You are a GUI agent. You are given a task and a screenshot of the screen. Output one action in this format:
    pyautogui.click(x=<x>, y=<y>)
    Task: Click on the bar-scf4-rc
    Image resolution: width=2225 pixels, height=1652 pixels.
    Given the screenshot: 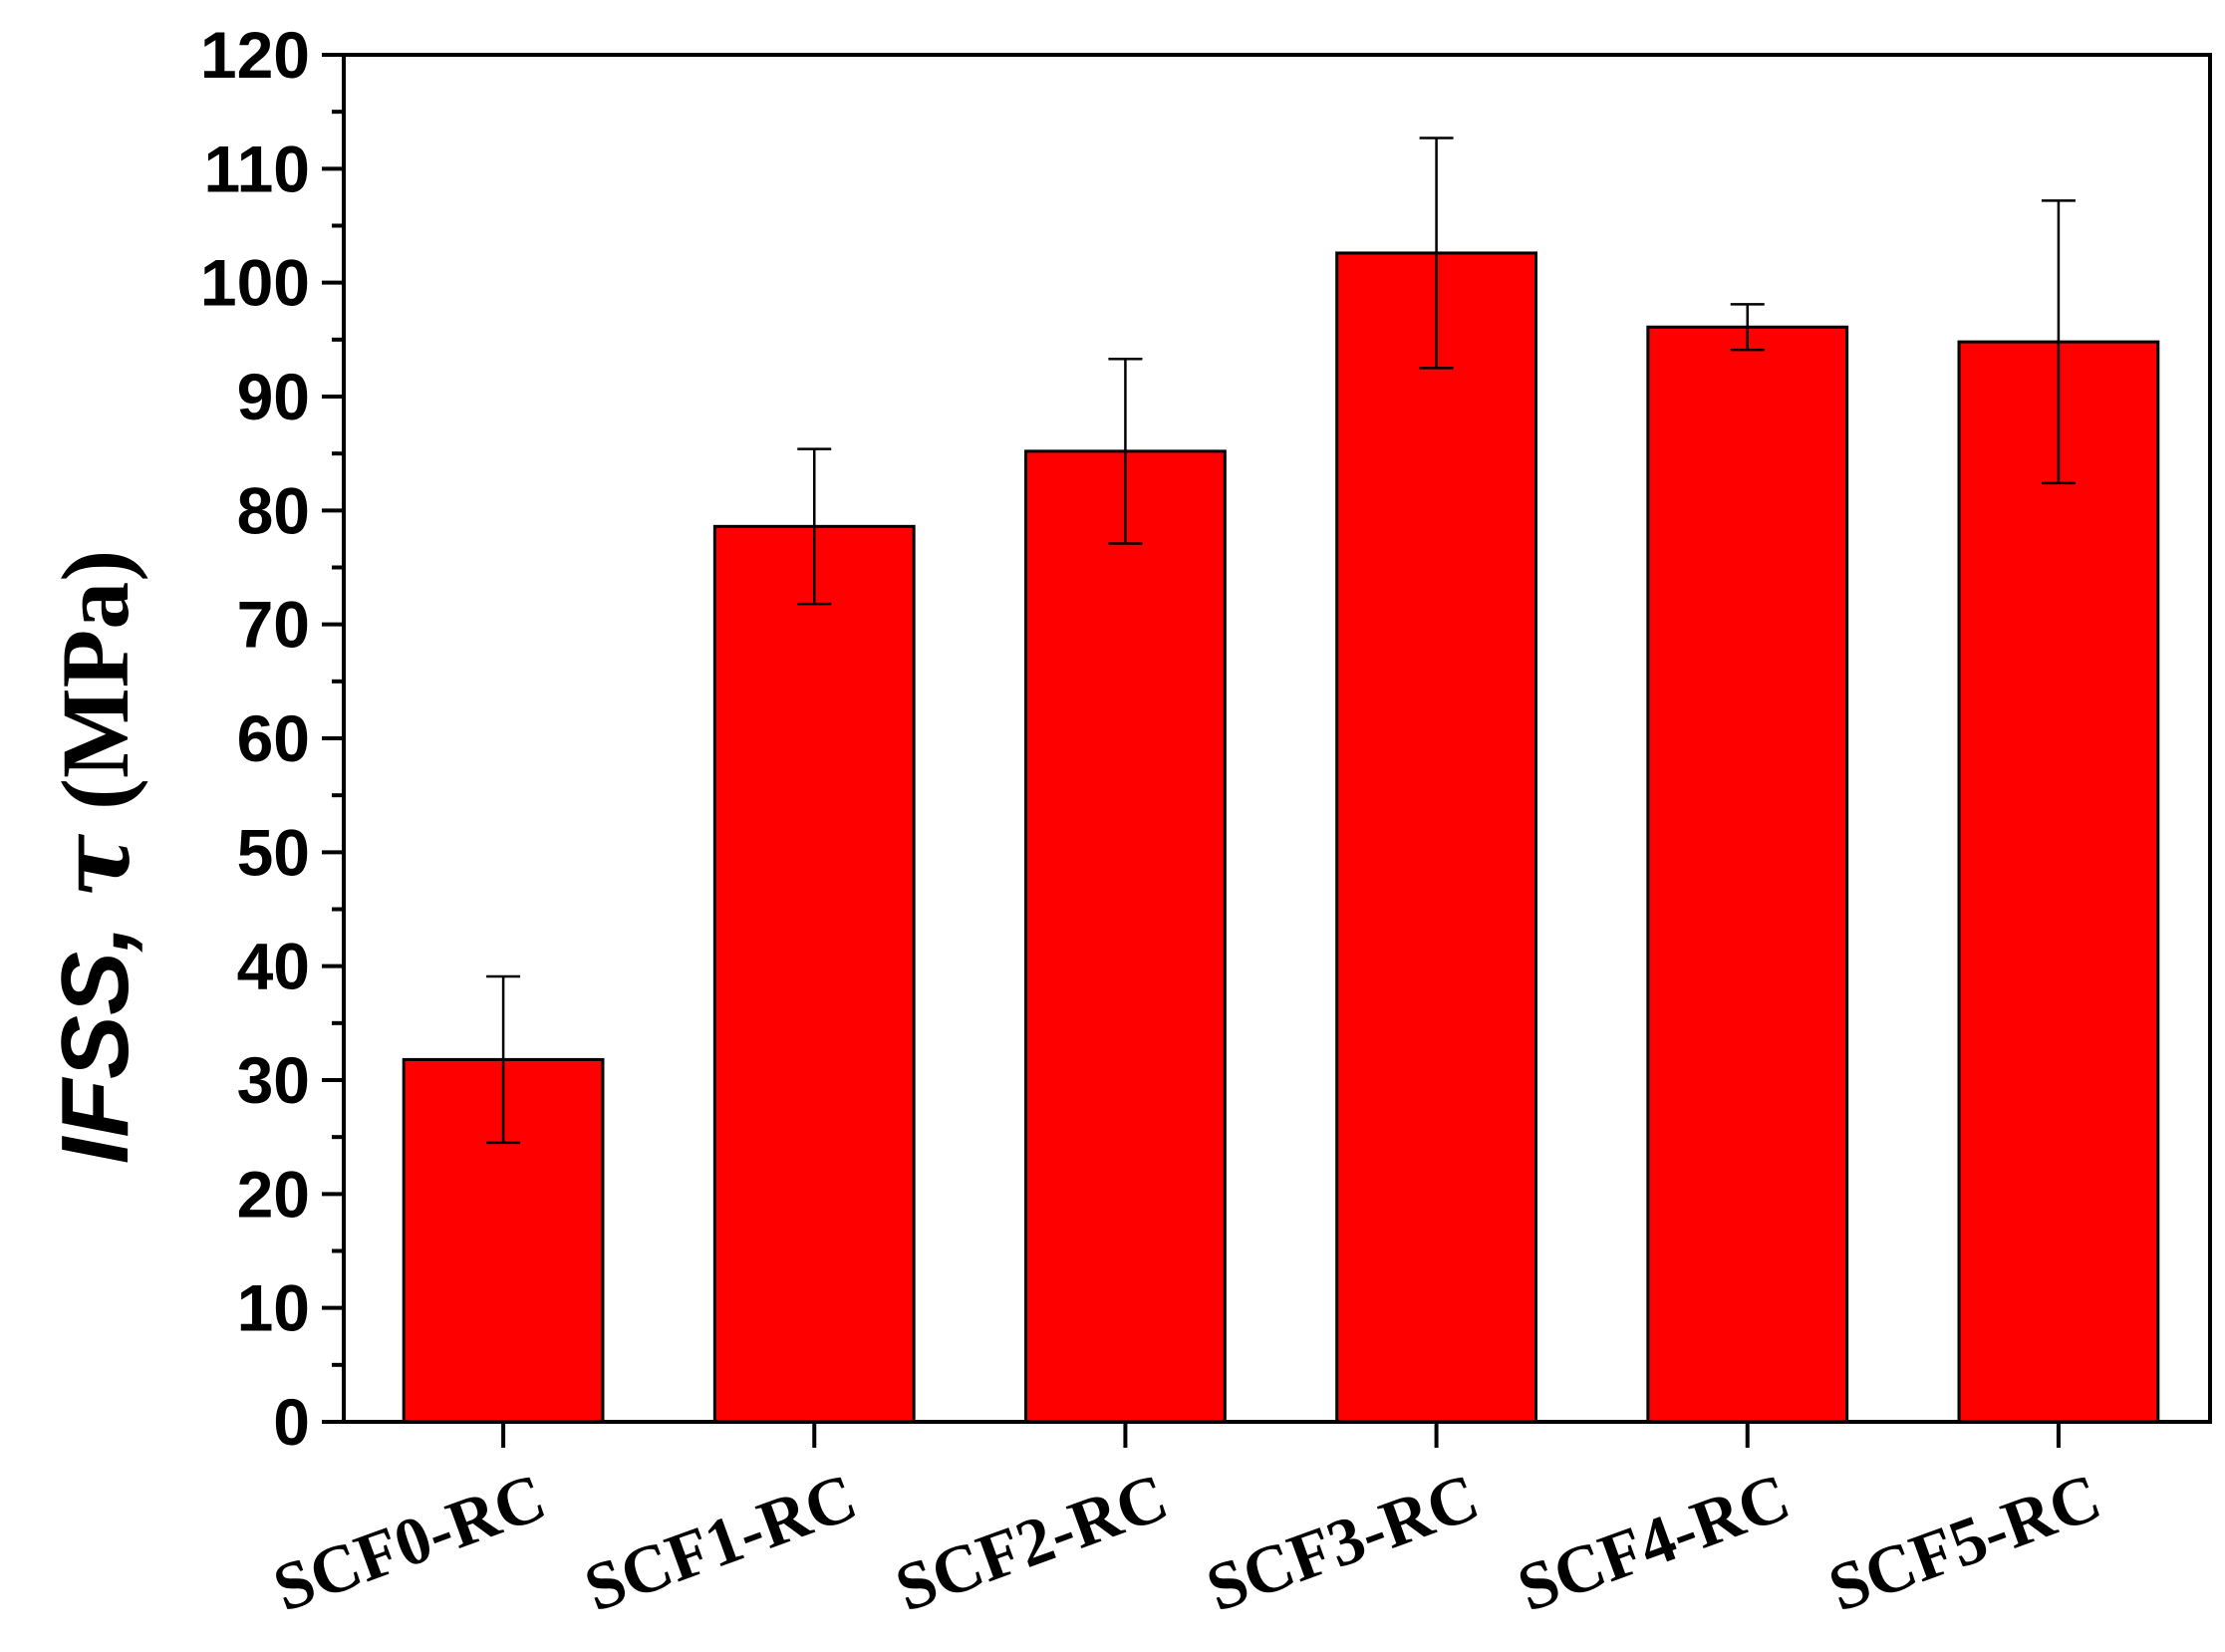 What is the action you would take?
    pyautogui.click(x=1747, y=874)
    